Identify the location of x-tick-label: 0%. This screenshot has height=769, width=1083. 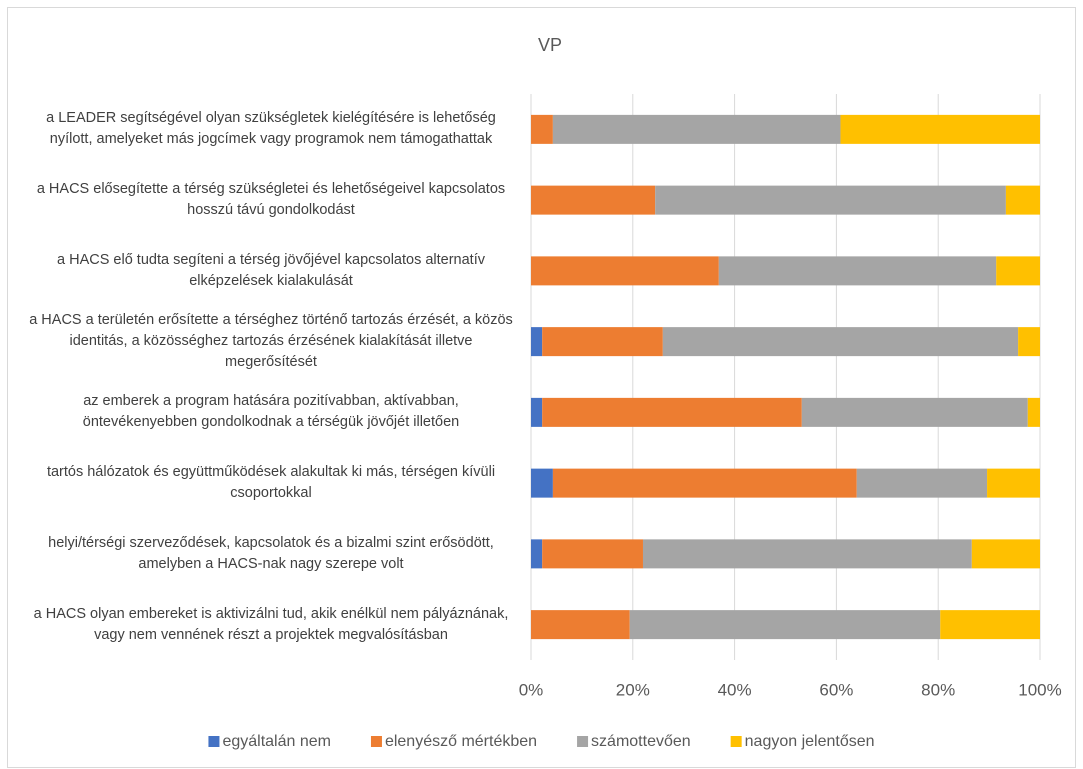
(531, 689).